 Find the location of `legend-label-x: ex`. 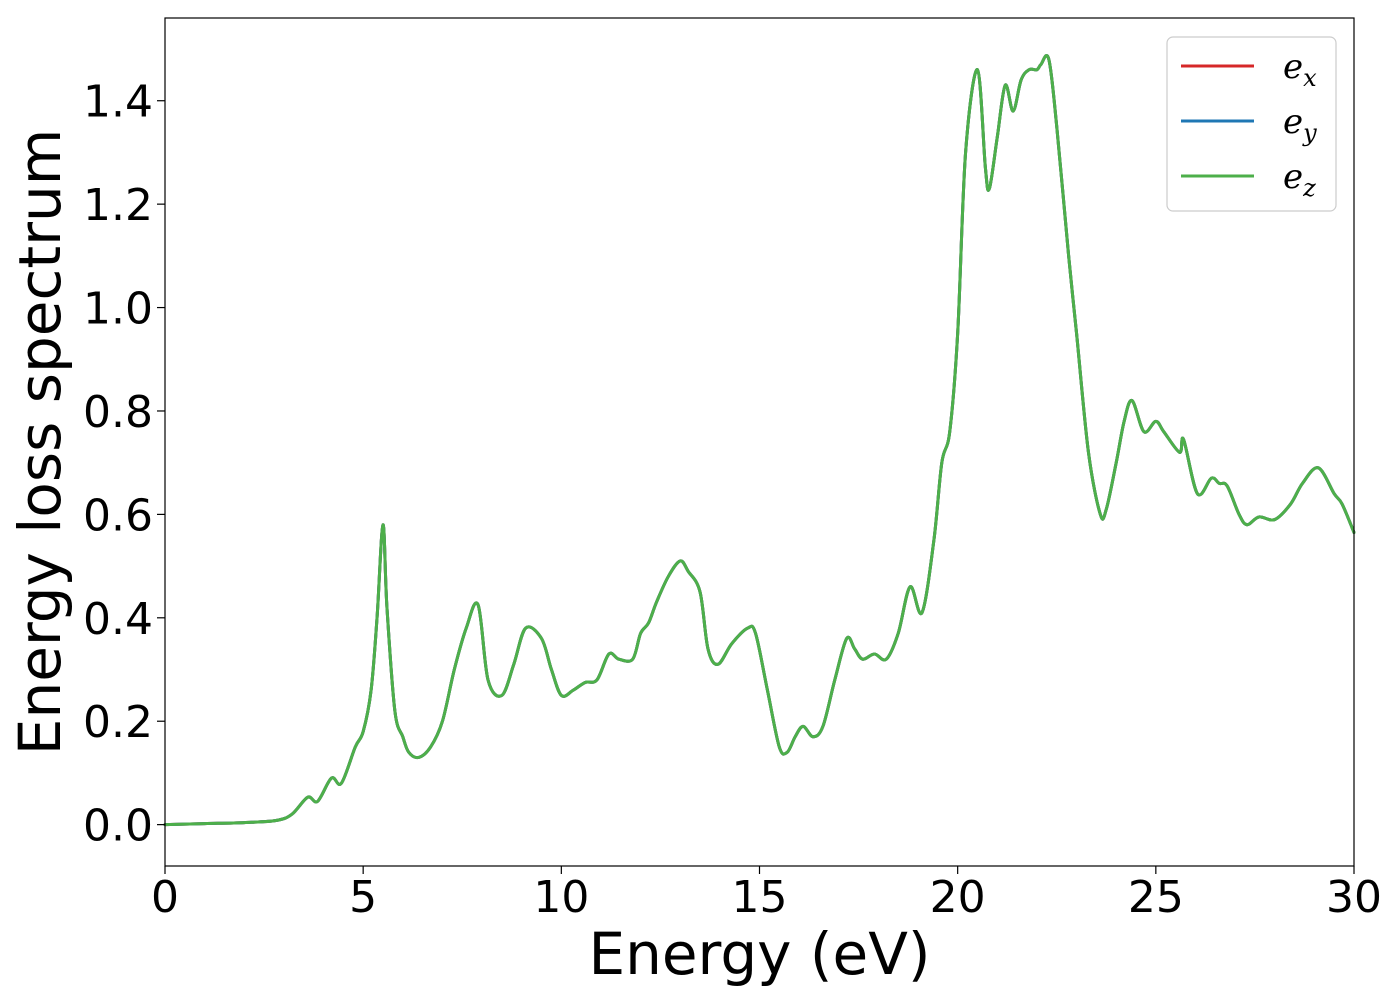

legend-label-x: ex is located at coordinates (1300, 69).